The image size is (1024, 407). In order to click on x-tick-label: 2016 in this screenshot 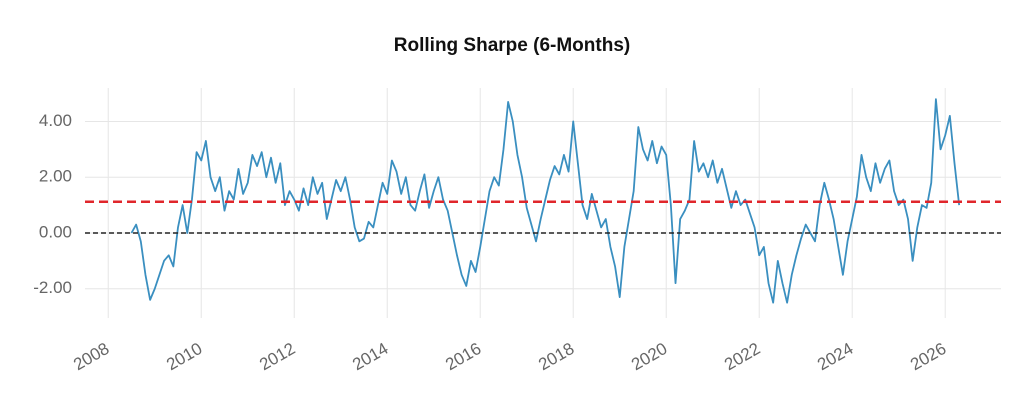, I will do `click(463, 356)`.